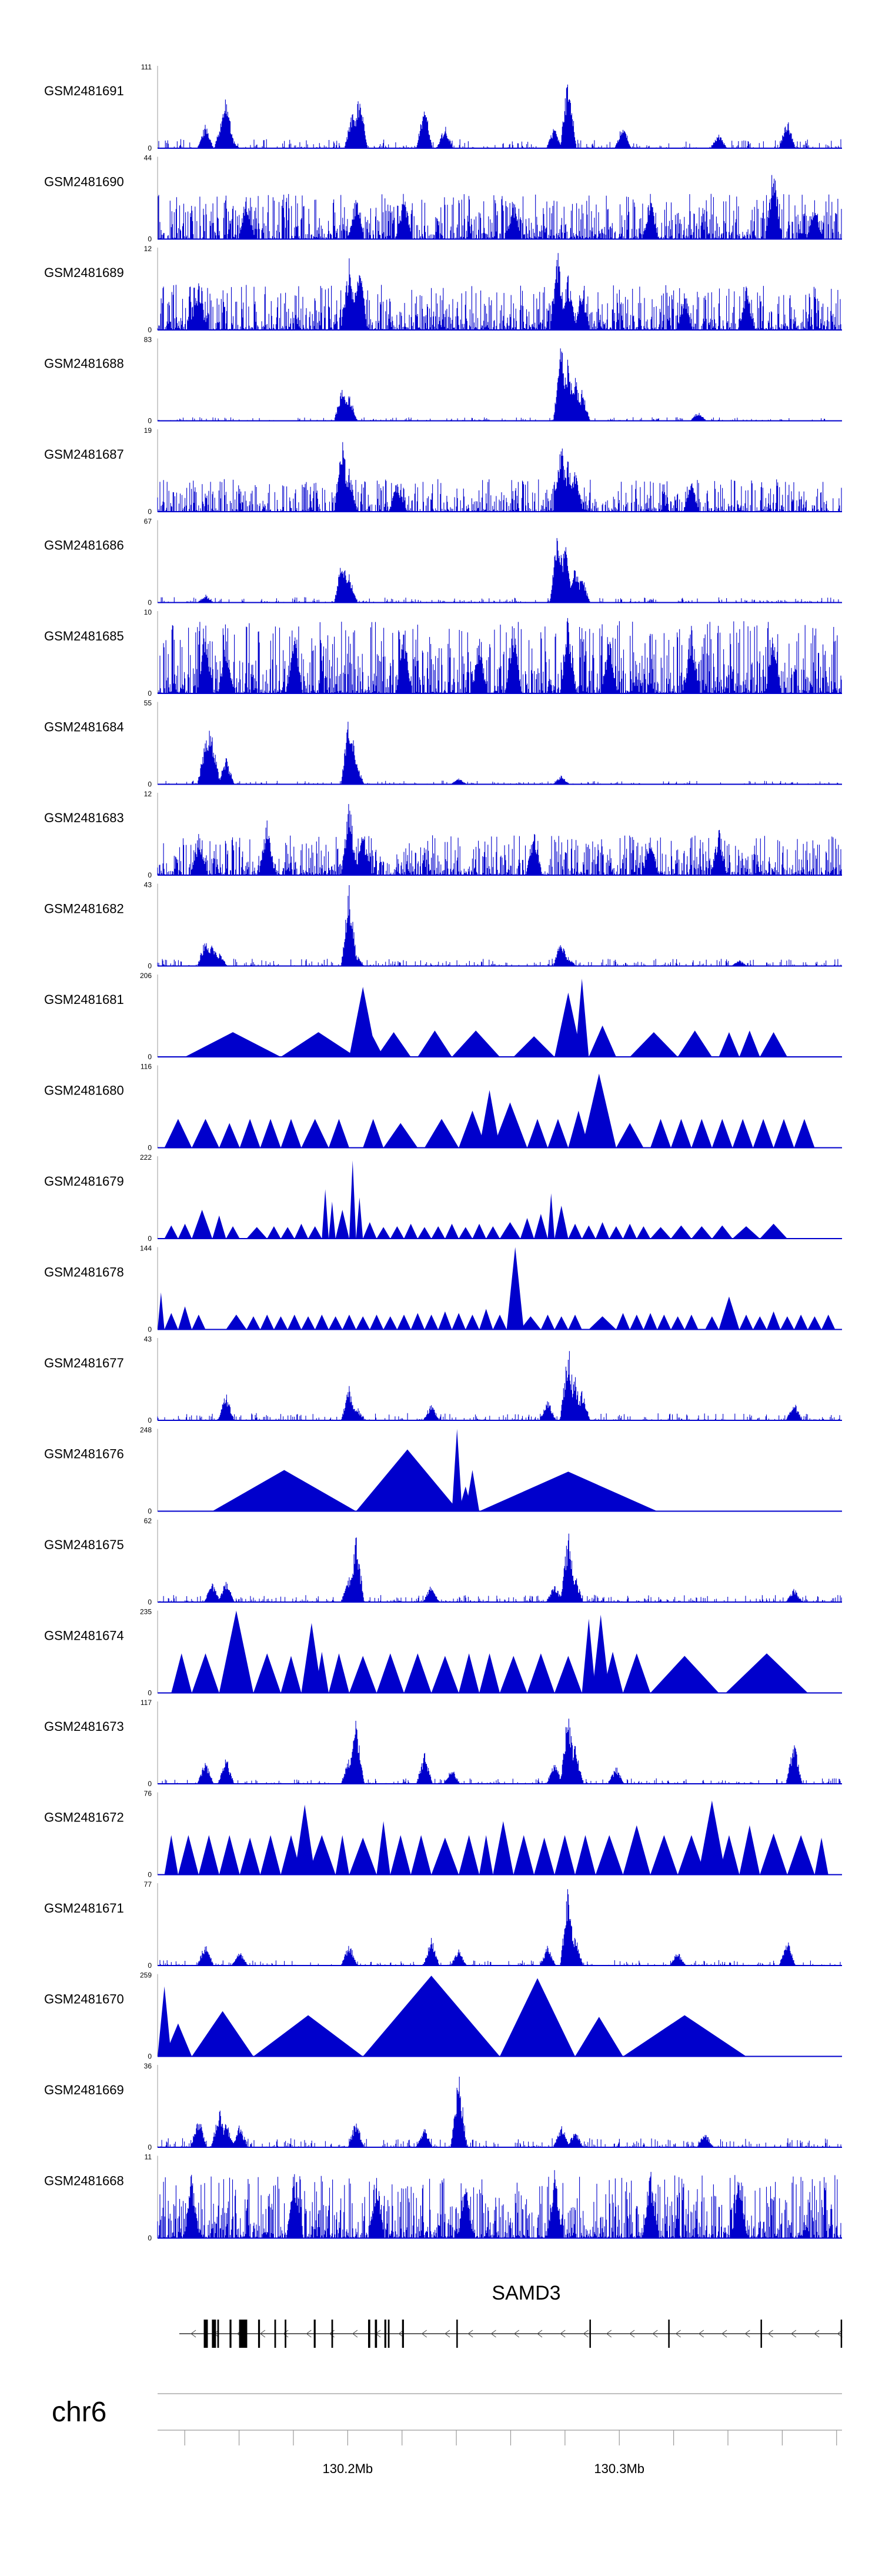  What do you see at coordinates (84, 182) in the screenshot?
I see `track-name: GSM2481690` at bounding box center [84, 182].